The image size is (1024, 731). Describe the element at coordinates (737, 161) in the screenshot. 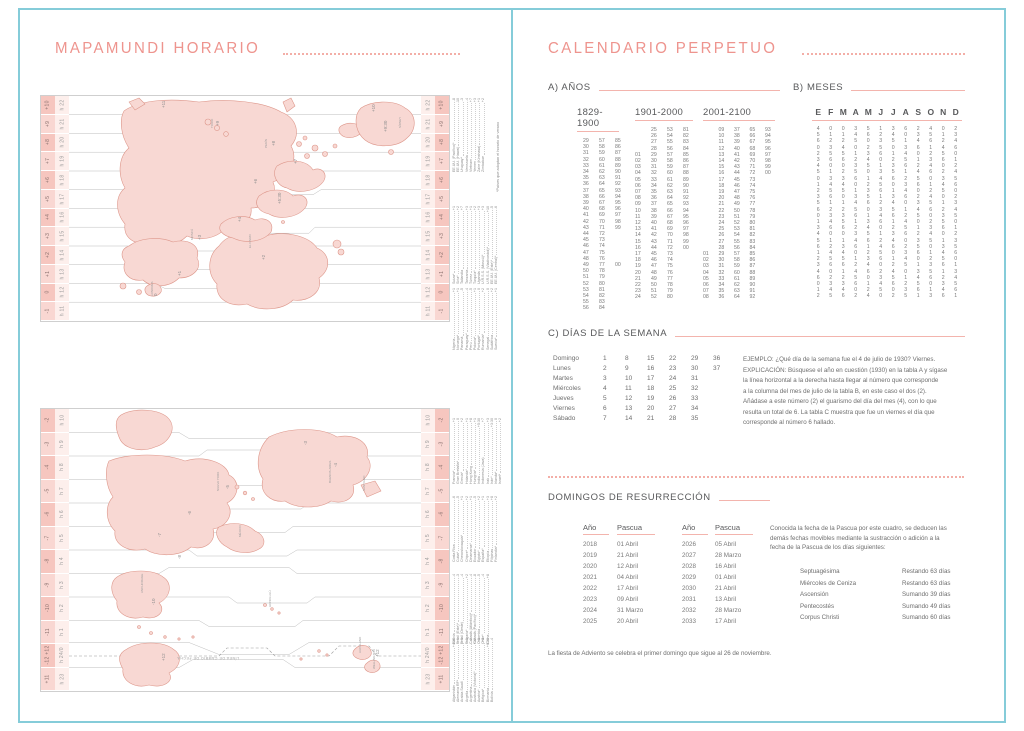

I see `years-cell: 42` at that location.